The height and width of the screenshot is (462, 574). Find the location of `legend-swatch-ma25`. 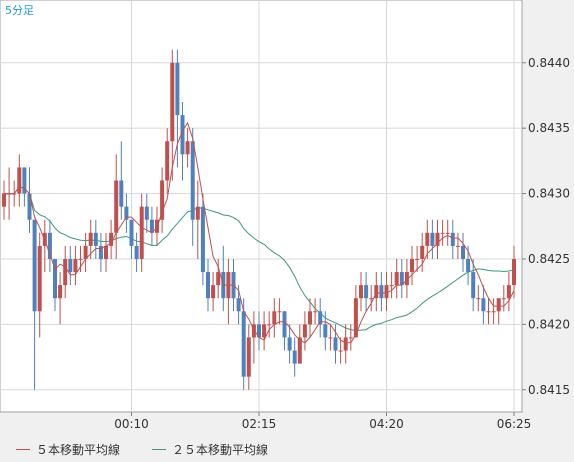

legend-swatch-ma25 is located at coordinates (159, 449).